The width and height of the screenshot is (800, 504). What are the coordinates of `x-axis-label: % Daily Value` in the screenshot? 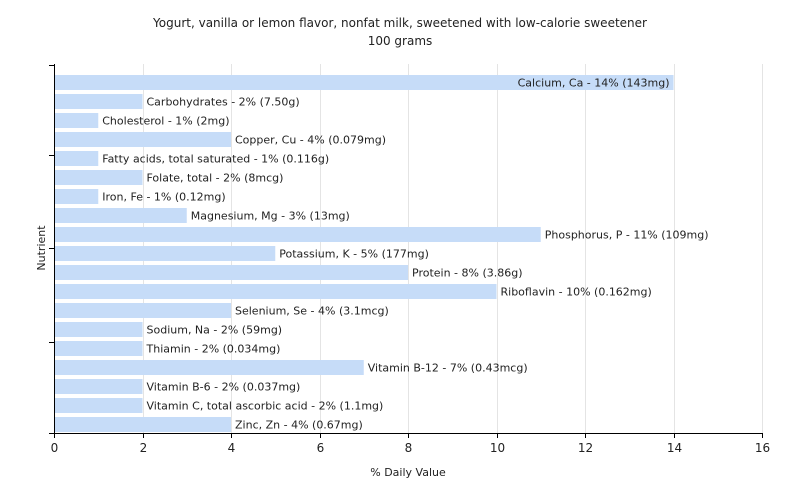 It's located at (408, 472).